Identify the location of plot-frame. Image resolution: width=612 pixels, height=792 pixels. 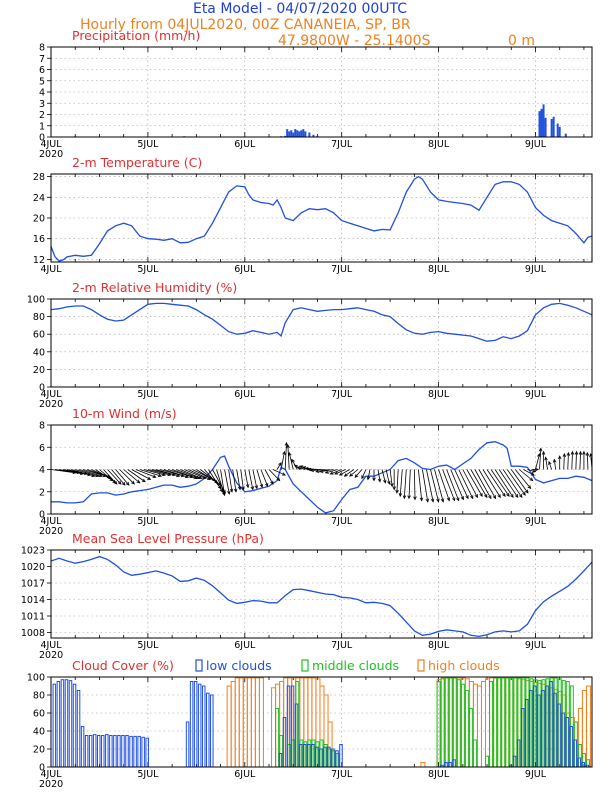
(321, 722).